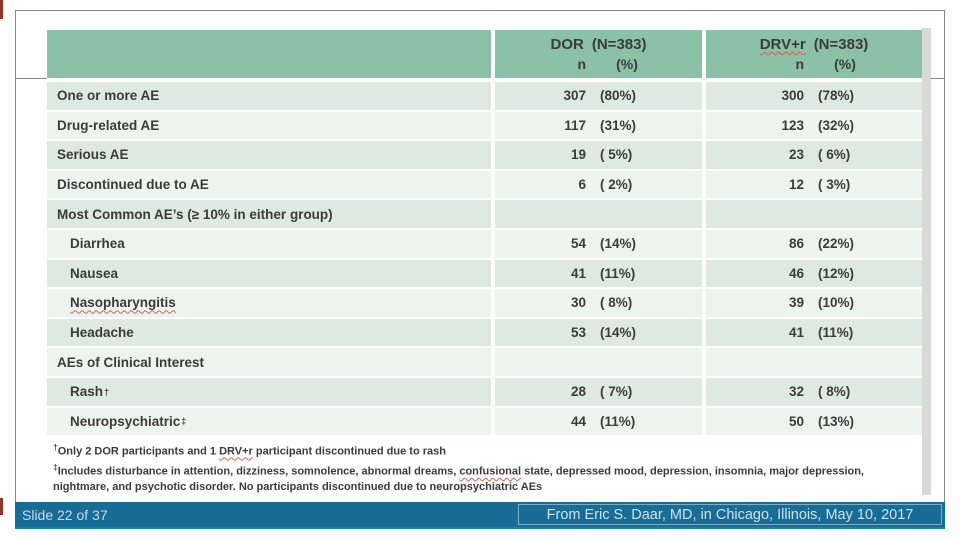 Image resolution: width=960 pixels, height=540 pixels. I want to click on table-row-rash: Rash † 28 ( 7%) 32 ( 8%), so click(484, 392).